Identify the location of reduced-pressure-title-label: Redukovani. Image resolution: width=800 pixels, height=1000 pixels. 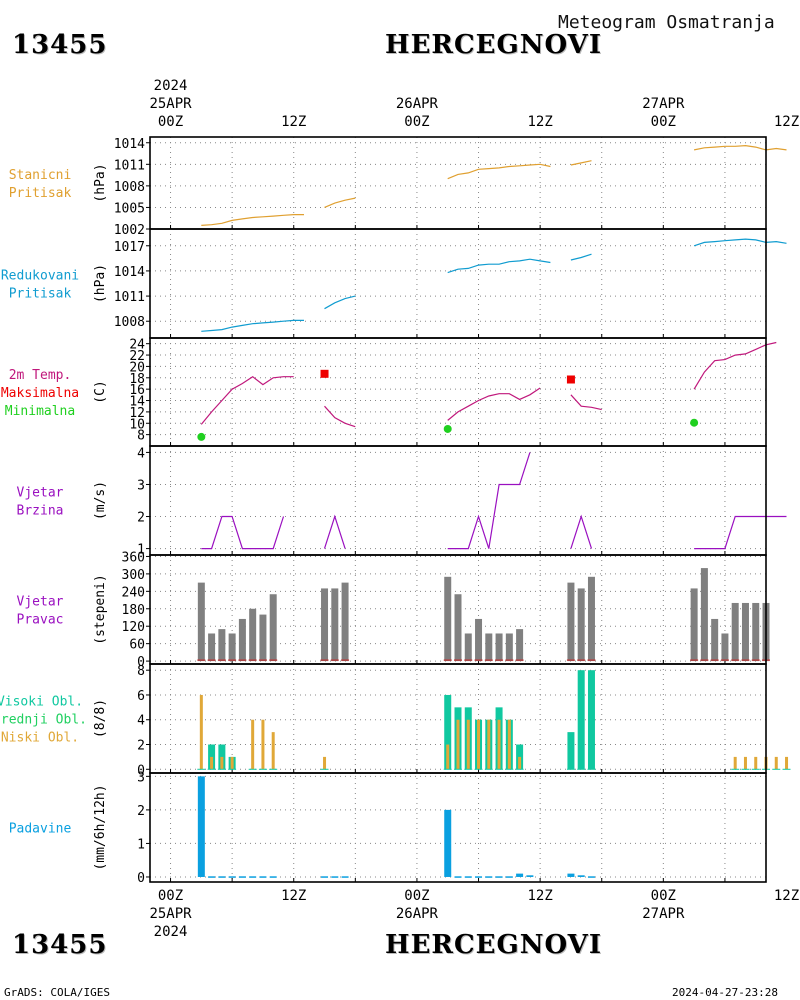
(40, 276).